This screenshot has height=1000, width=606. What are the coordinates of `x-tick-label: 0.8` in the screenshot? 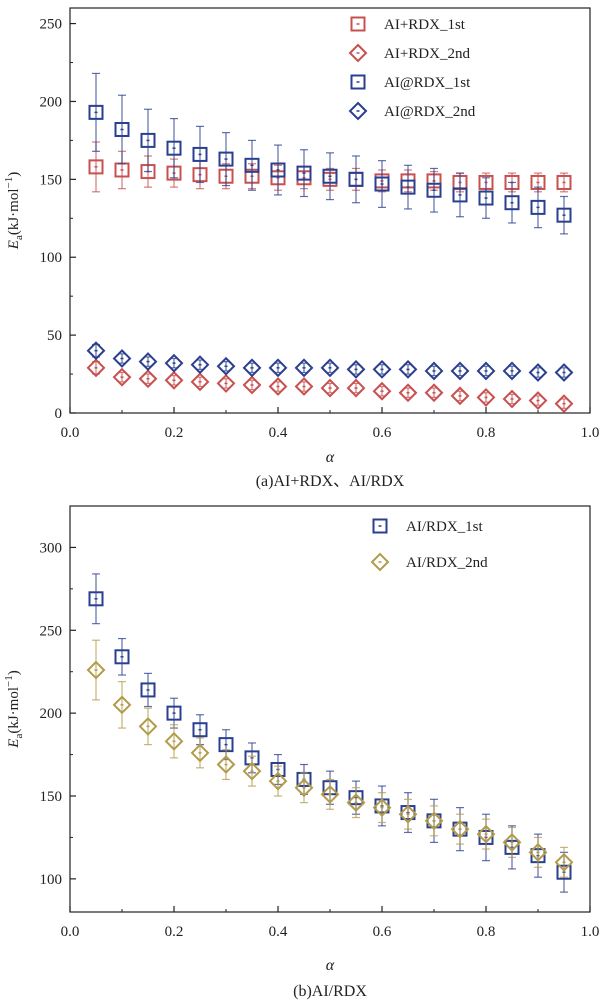 It's located at (486, 932).